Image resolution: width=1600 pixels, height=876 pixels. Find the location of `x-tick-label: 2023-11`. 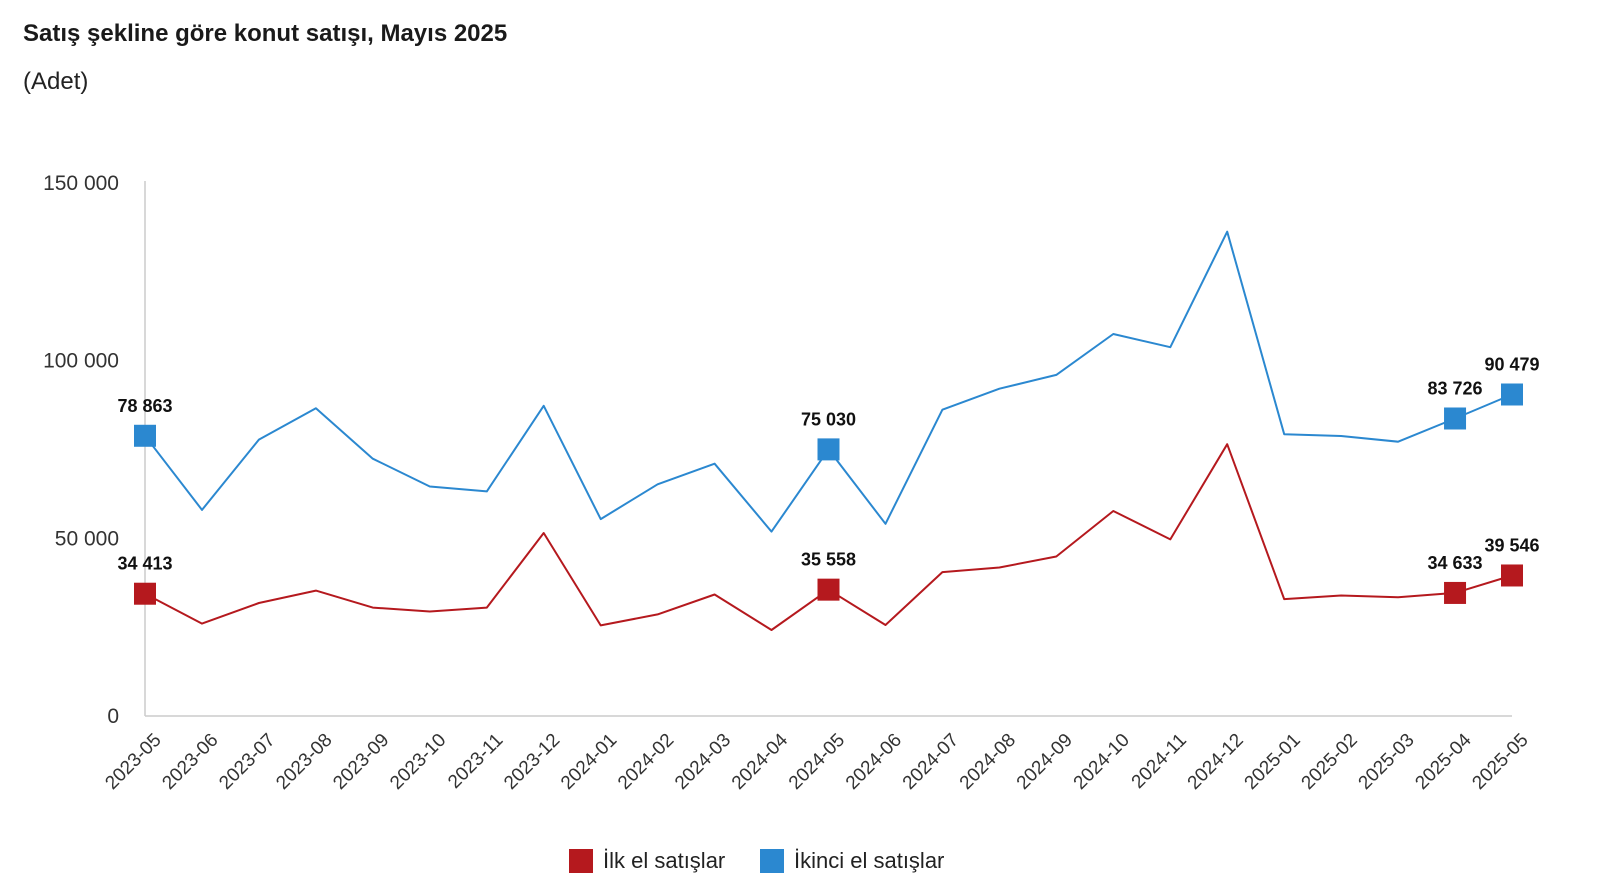

x-tick-label: 2023-11 is located at coordinates (475, 761).